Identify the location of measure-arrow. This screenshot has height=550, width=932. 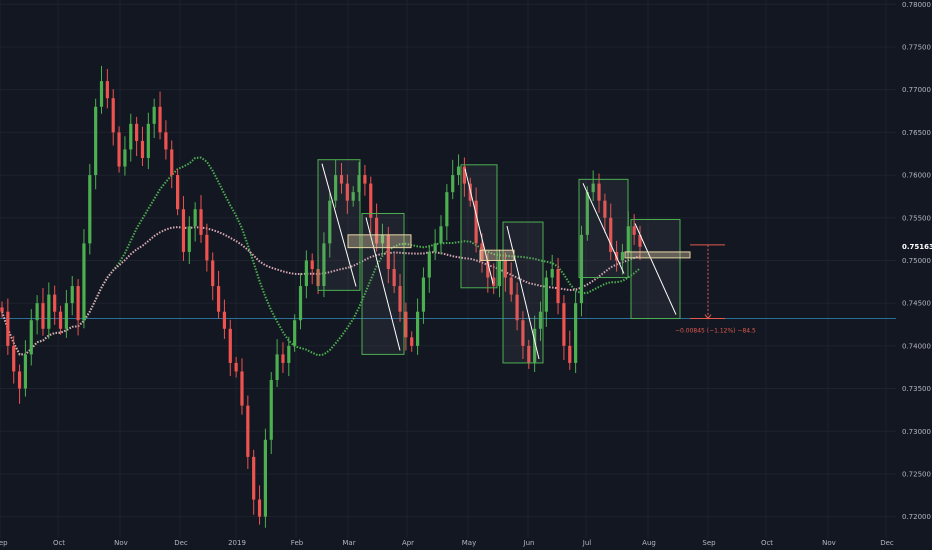
(708, 317).